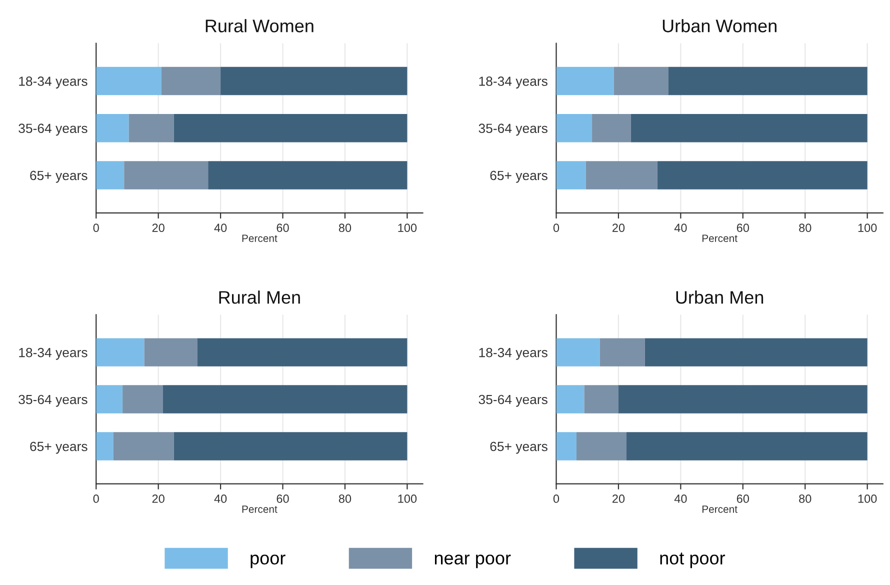  Describe the element at coordinates (260, 25) in the screenshot. I see `chart-title: Rural Women` at that location.